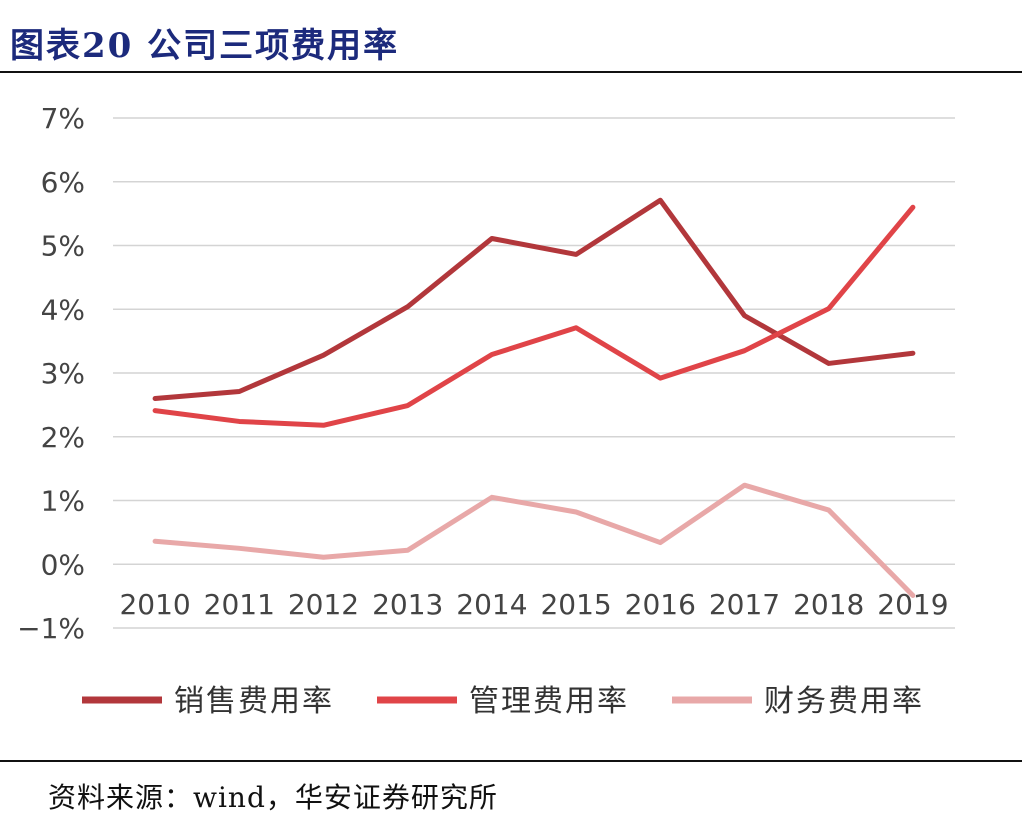 The height and width of the screenshot is (826, 1022). I want to click on y-tick-label: 2%, so click(63, 437).